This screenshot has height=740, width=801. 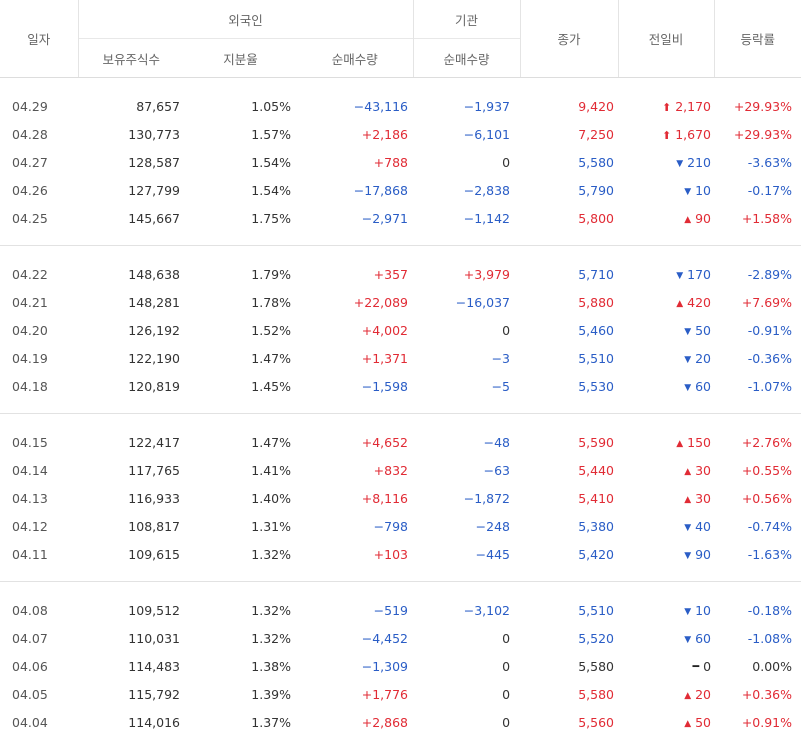 What do you see at coordinates (767, 470) in the screenshot?
I see `rate-cell: +0.55%` at bounding box center [767, 470].